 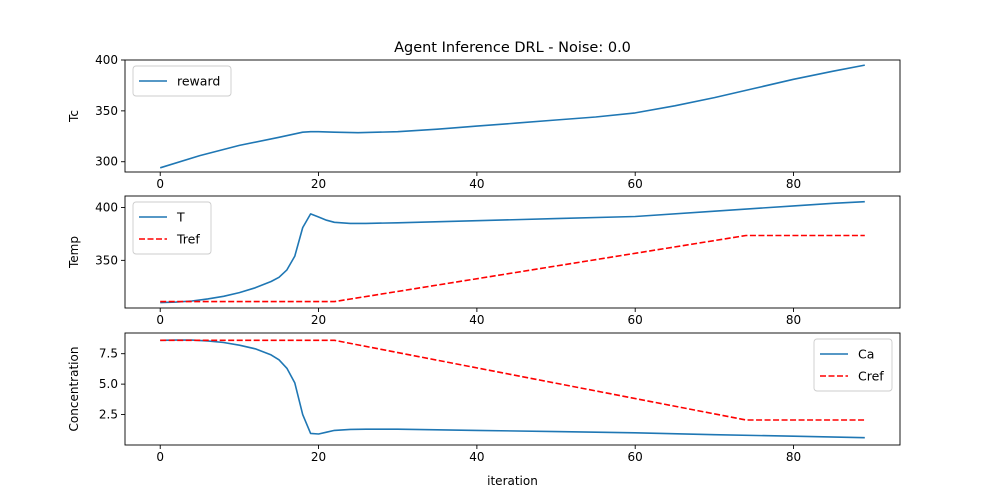 What do you see at coordinates (512, 48) in the screenshot?
I see `chart-title: Agent Inference DRL - Noise: 0.0` at bounding box center [512, 48].